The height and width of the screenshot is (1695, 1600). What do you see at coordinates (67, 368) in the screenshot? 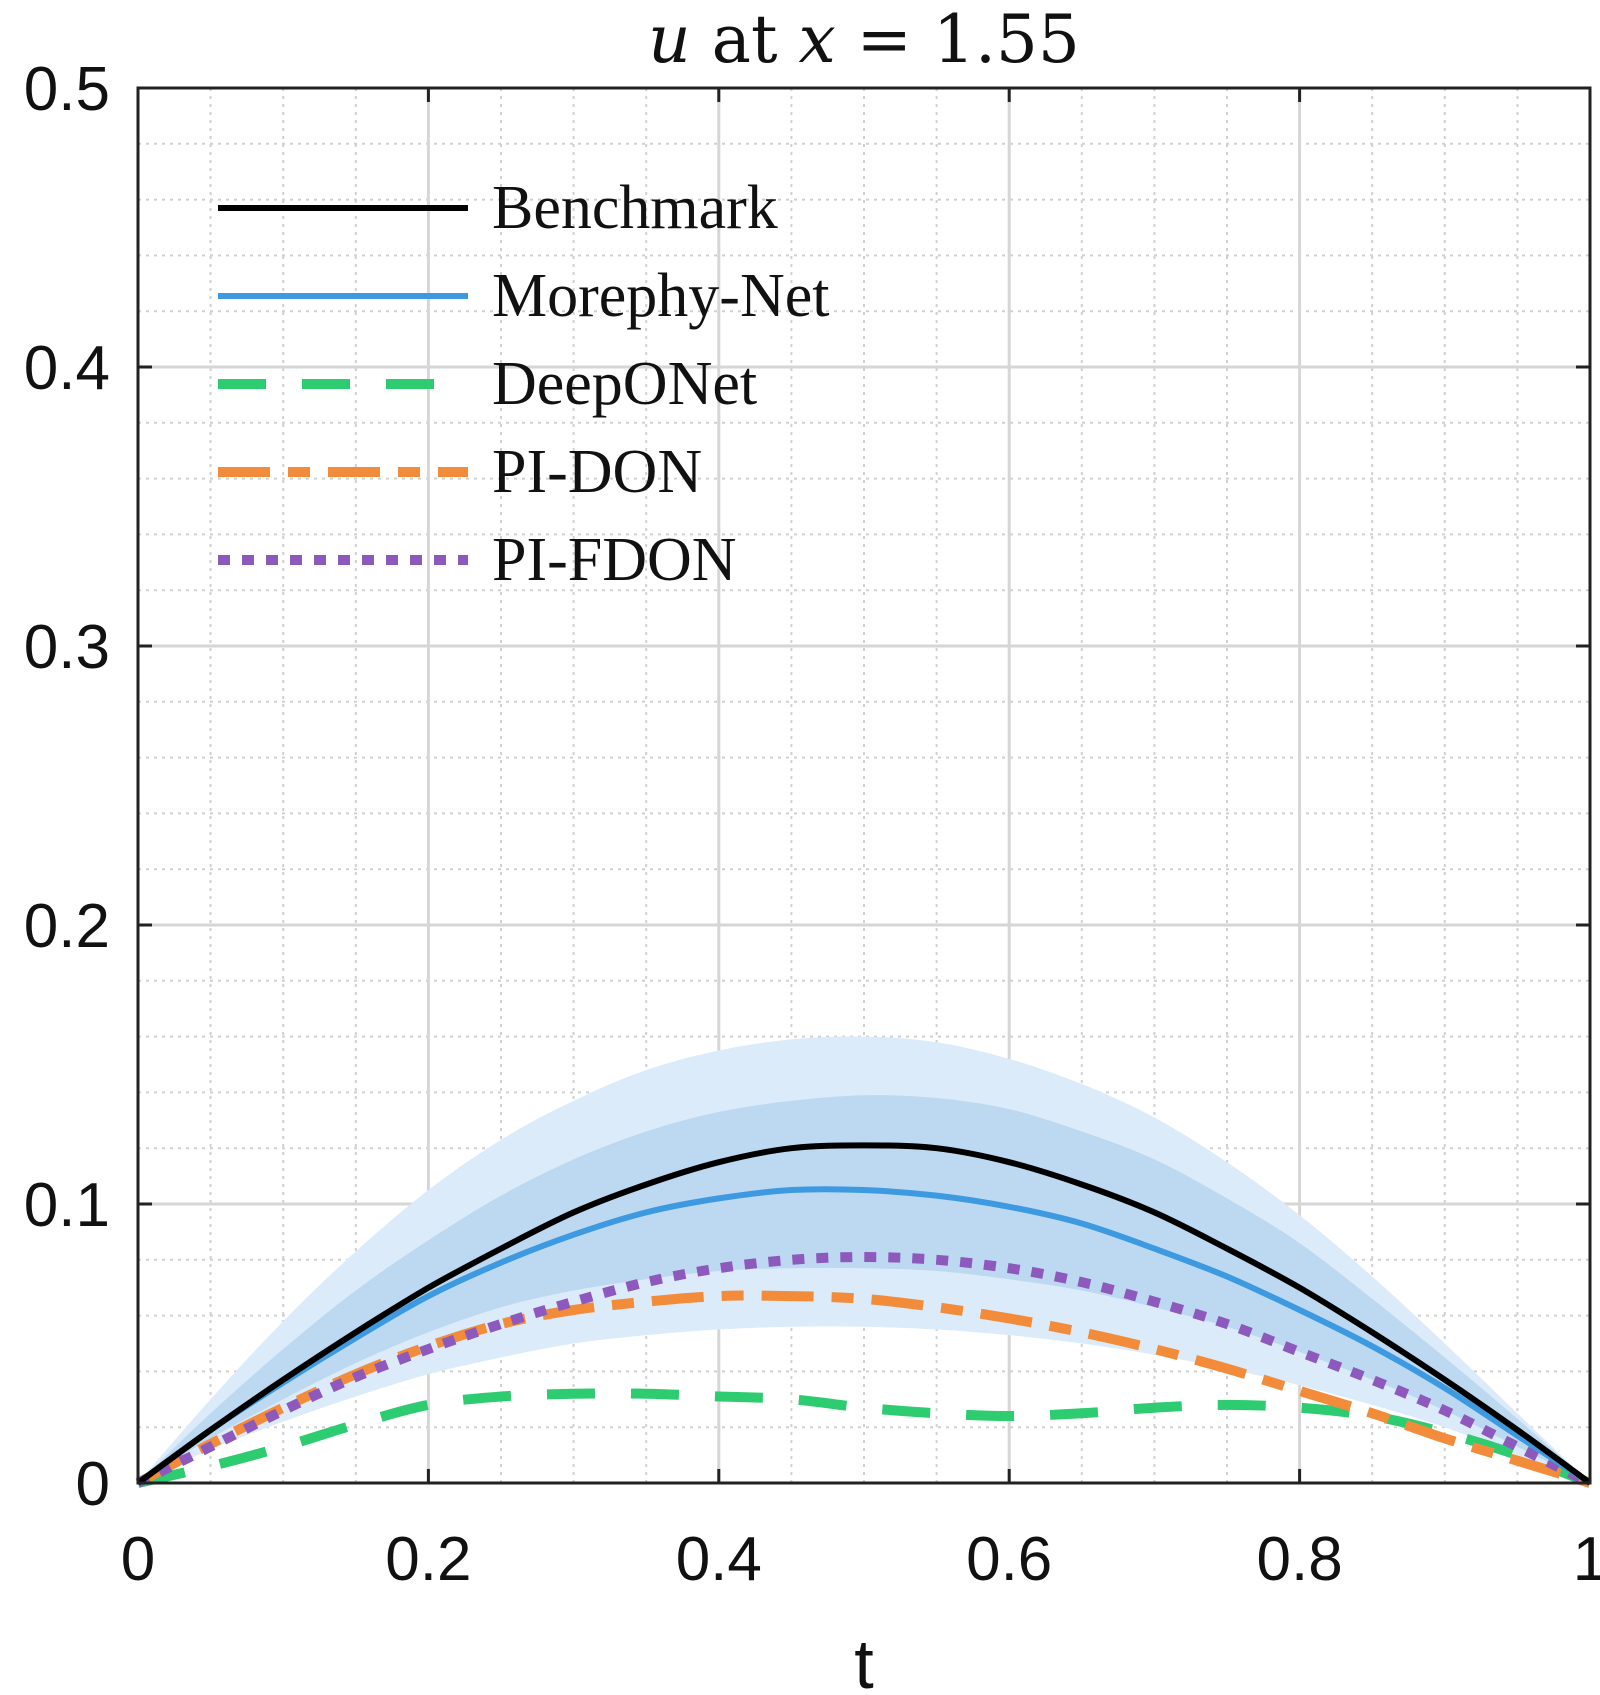
I see `y-tick-label: 0.4` at bounding box center [67, 368].